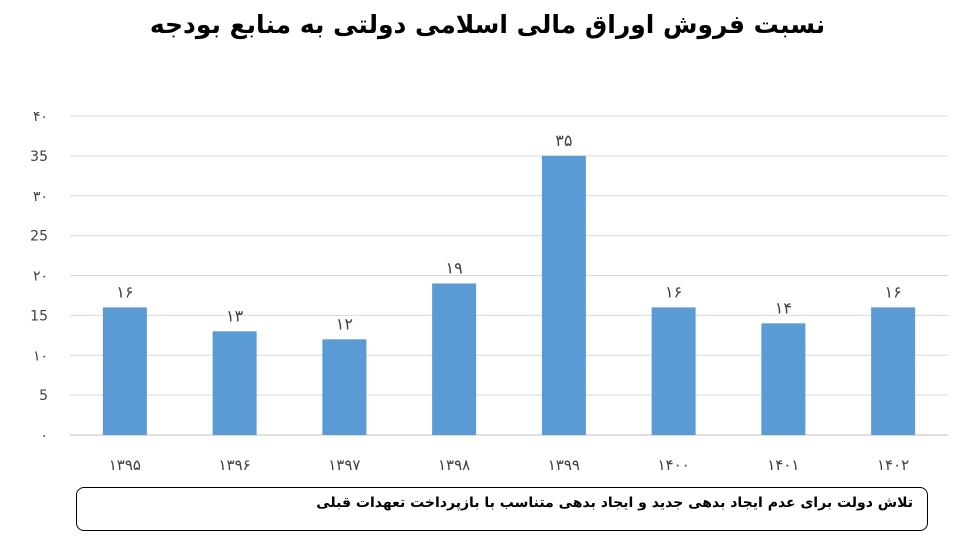  What do you see at coordinates (39, 237) in the screenshot?
I see `y-tick-label: 25` at bounding box center [39, 237].